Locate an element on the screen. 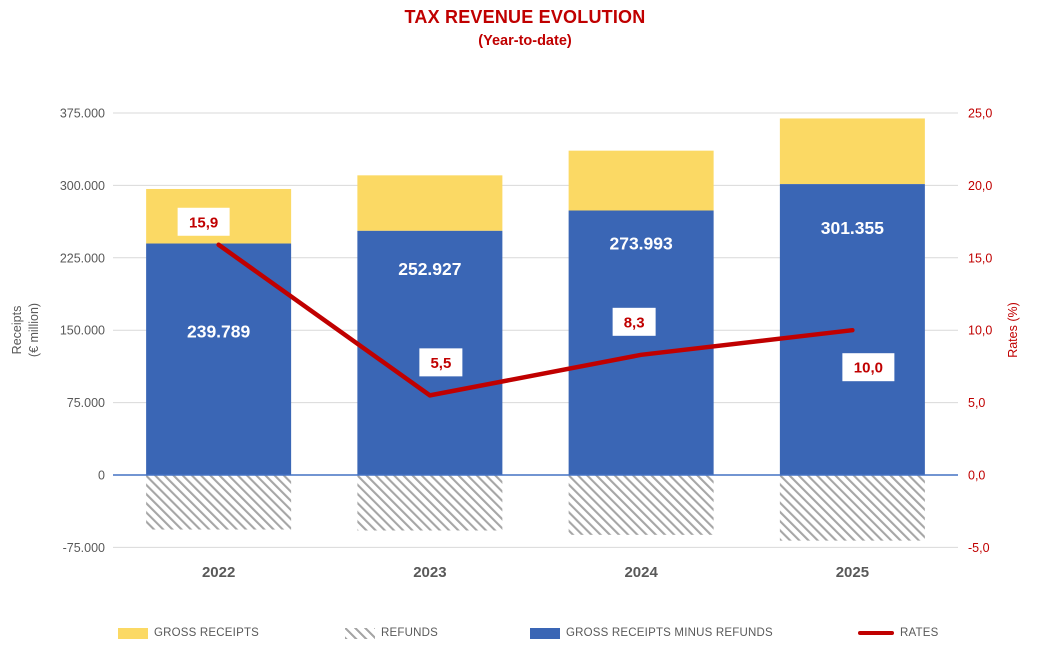  right-axis-ticks: 25,0 20,0 15,0 10,0 5,0 0,0 -5,0 is located at coordinates (980, 331).